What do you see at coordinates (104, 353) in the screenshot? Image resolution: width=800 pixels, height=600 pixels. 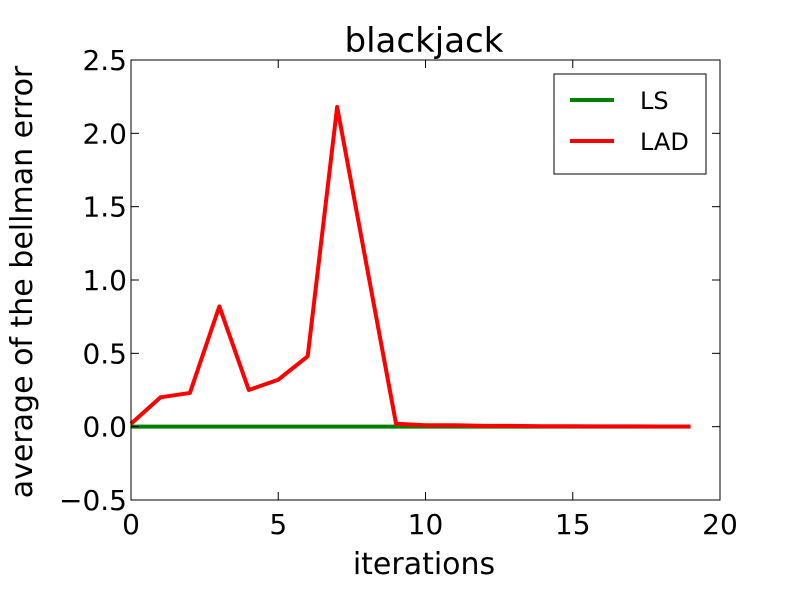 I see `y-tick-label: 0.5` at bounding box center [104, 353].